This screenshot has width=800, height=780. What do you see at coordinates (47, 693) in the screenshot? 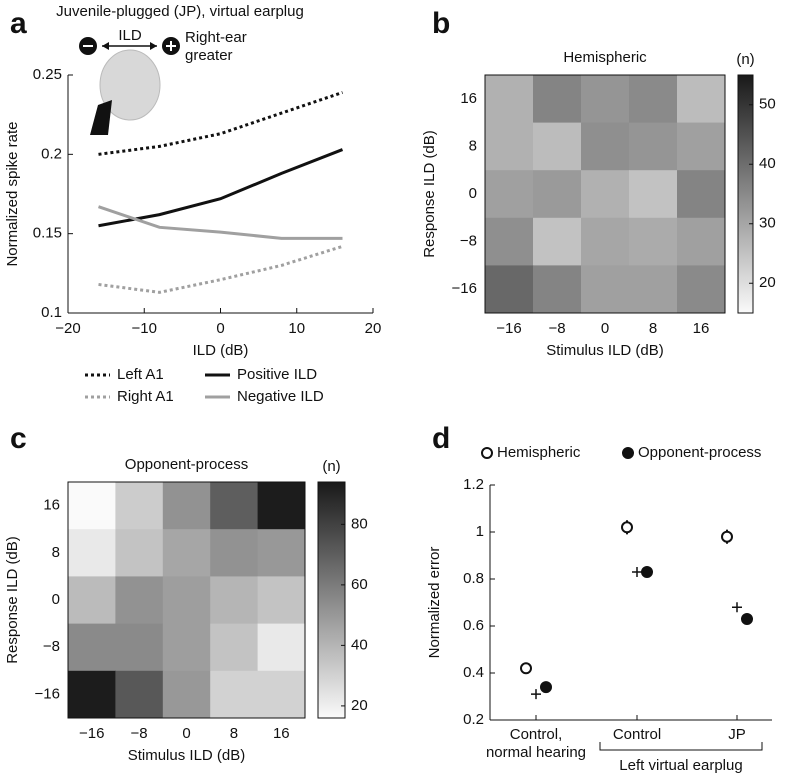
I see `y-tick-label: −16` at bounding box center [47, 693].